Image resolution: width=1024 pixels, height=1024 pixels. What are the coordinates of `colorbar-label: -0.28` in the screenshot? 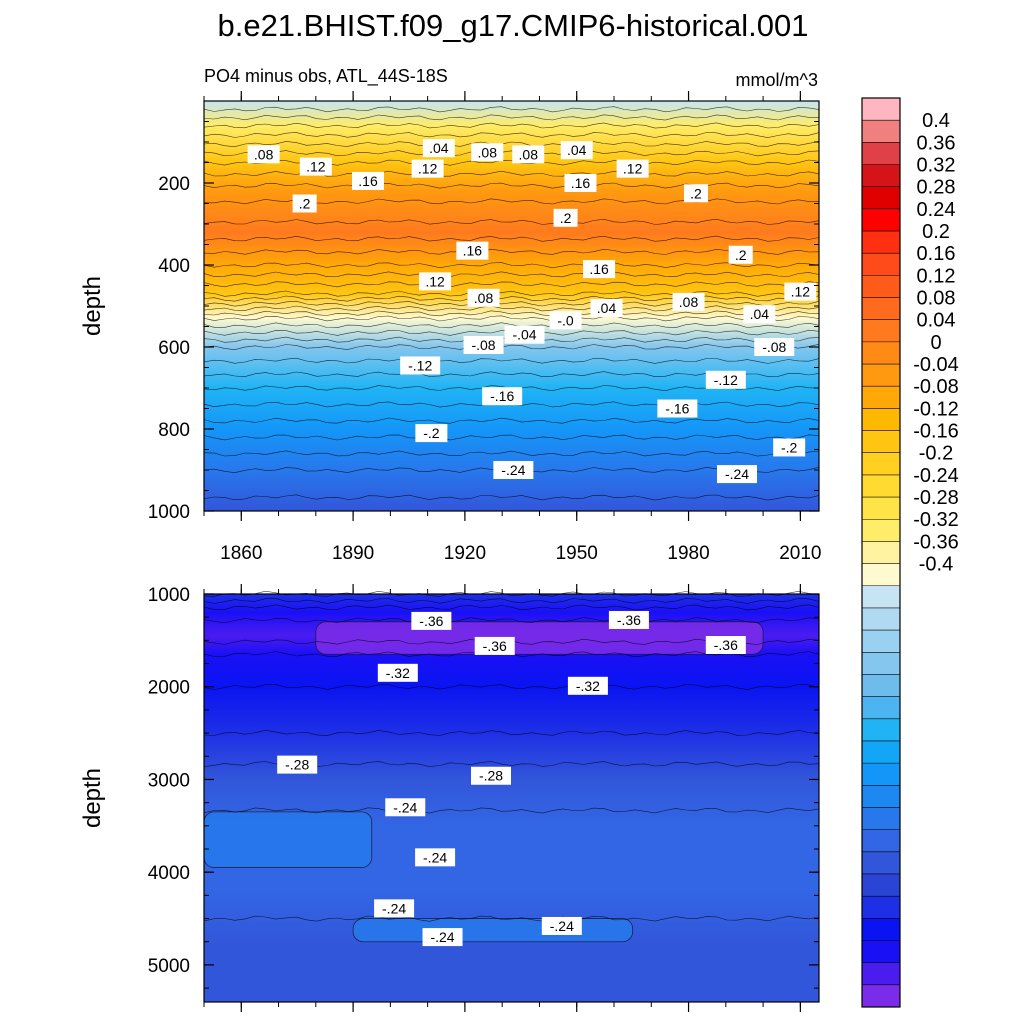 It's located at (936, 498).